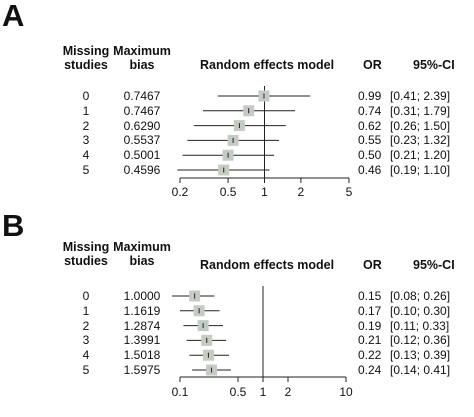  Describe the element at coordinates (346, 392) in the screenshot. I see `x-tick-label: 10` at that location.